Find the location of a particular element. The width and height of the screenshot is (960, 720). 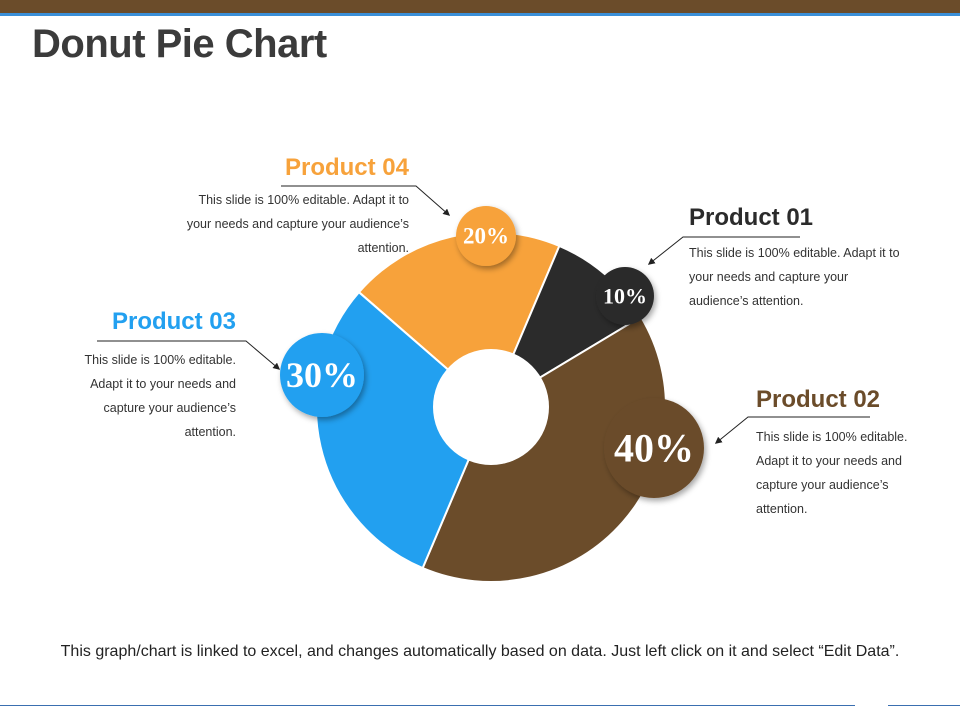

data-label-product-04: 20% is located at coordinates (486, 236).